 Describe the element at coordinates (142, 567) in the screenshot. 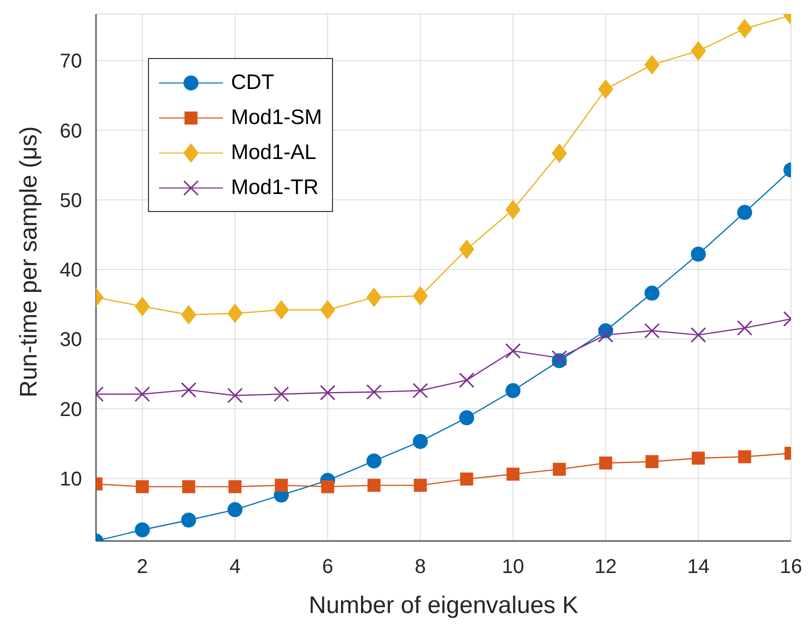

I see `x-tick-label: 2` at that location.